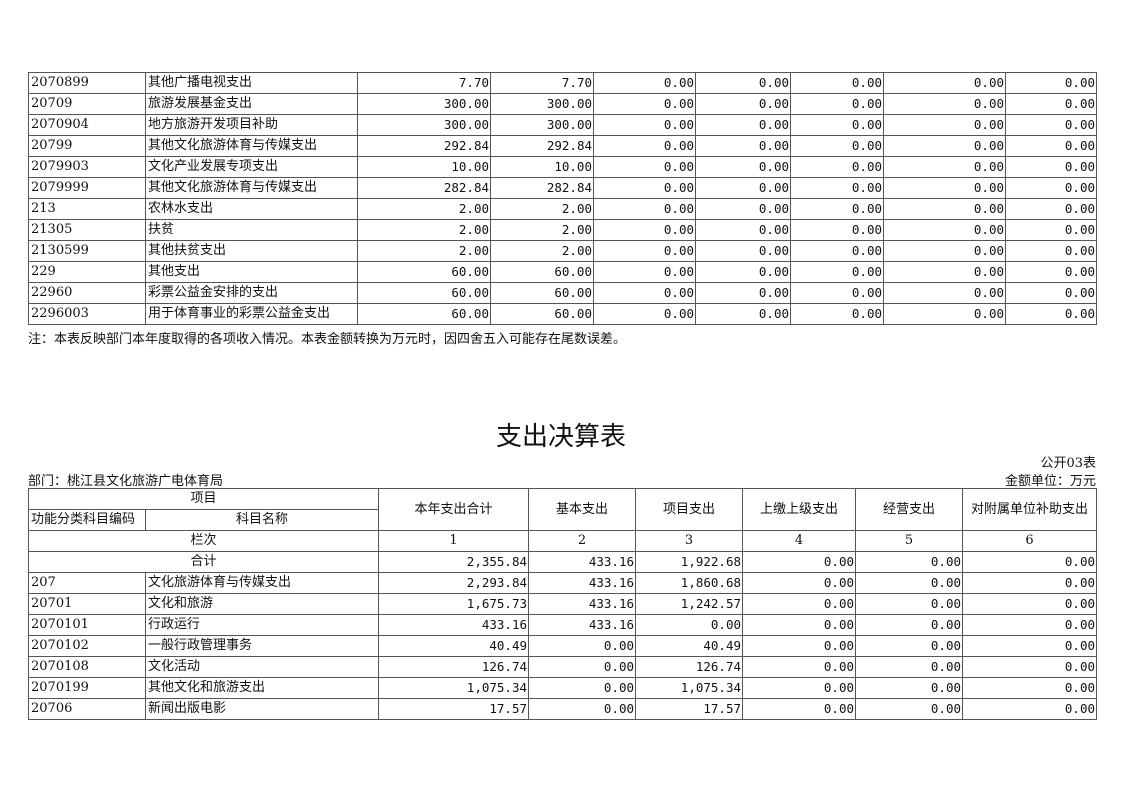  What do you see at coordinates (87, 604) in the screenshot?
I see `subject-code: 20701` at bounding box center [87, 604].